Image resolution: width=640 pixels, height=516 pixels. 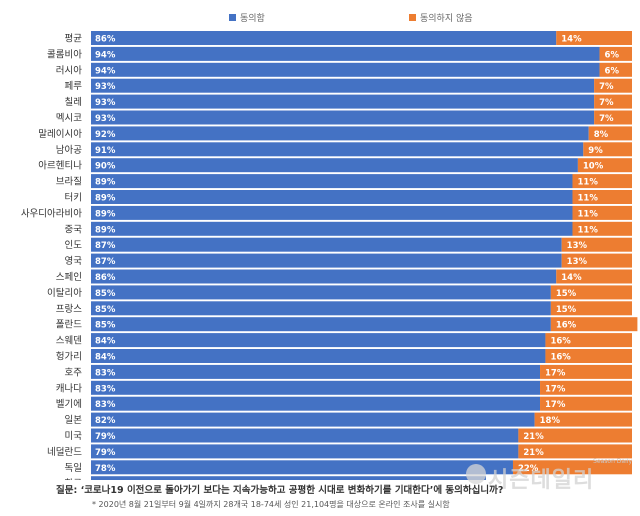 What do you see at coordinates (105, 246) in the screenshot?
I see `value-label-agree-row-13: 87%` at bounding box center [105, 246].